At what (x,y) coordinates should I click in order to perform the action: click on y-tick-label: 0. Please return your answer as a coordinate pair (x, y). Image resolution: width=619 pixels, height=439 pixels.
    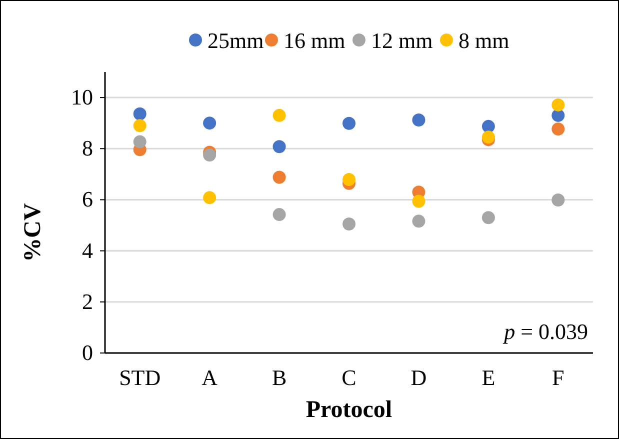
    Looking at the image, I should click on (87, 352).